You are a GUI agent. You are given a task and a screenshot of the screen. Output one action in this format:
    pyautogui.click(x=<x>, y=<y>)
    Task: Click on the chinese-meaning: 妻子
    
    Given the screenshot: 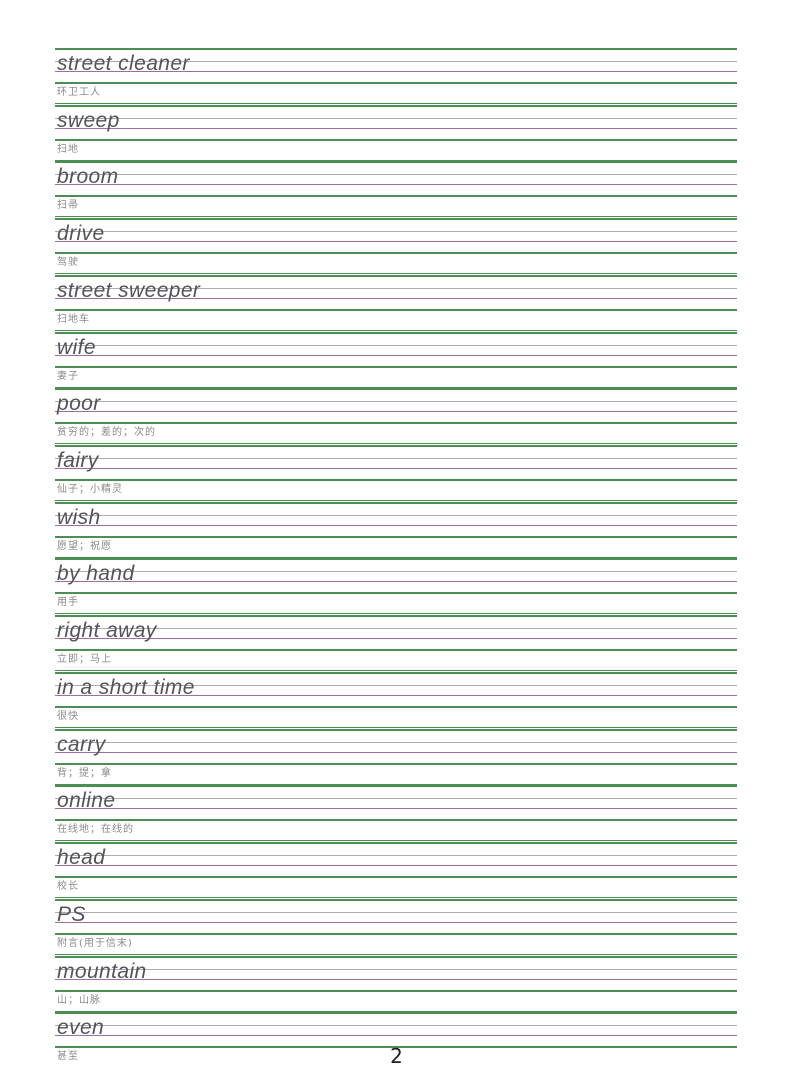 What is the action you would take?
    pyautogui.click(x=68, y=376)
    